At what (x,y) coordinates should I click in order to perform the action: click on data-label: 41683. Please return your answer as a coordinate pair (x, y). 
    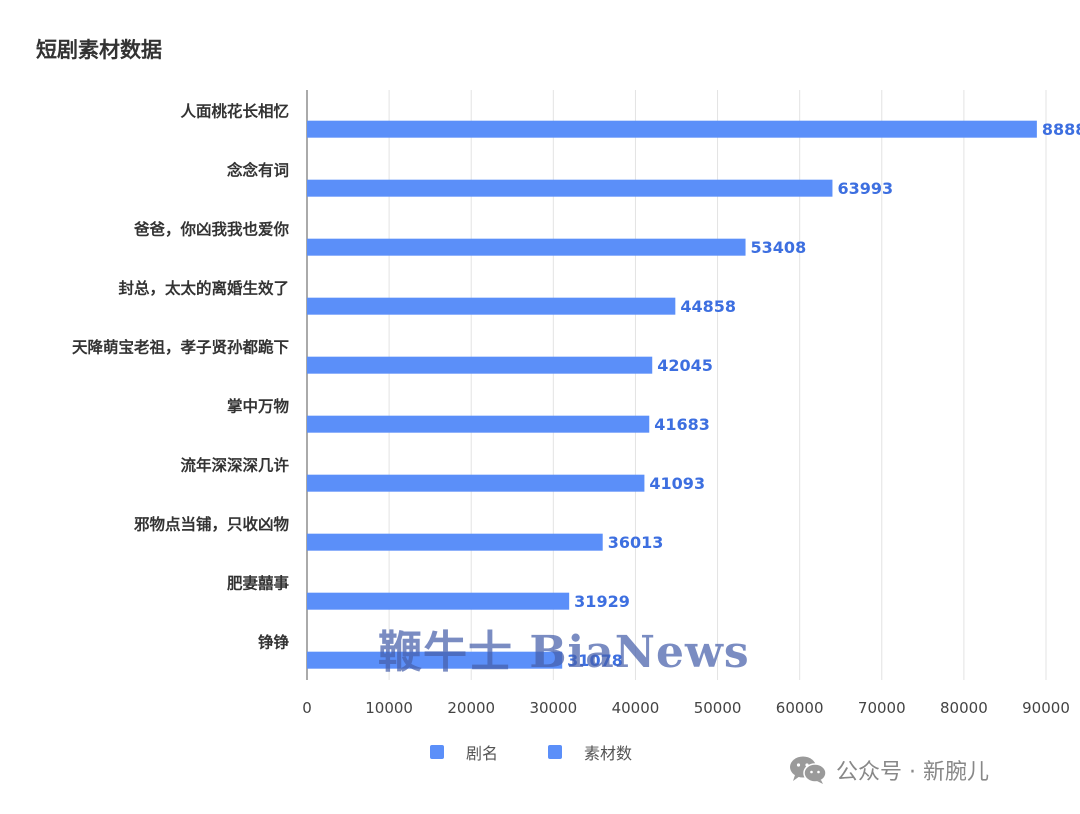
    Looking at the image, I should click on (682, 424).